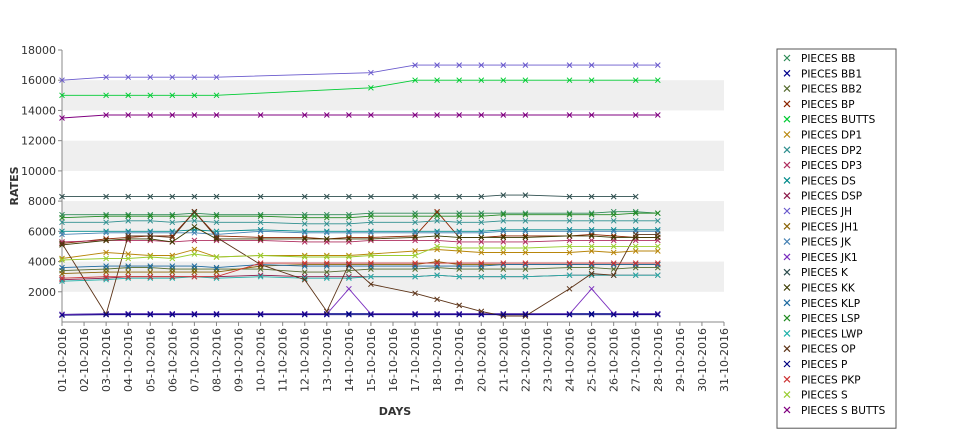 The width and height of the screenshot is (975, 429). What do you see at coordinates (525, 360) in the screenshot?
I see `x-tick-label: 22-10-2016` at bounding box center [525, 360].